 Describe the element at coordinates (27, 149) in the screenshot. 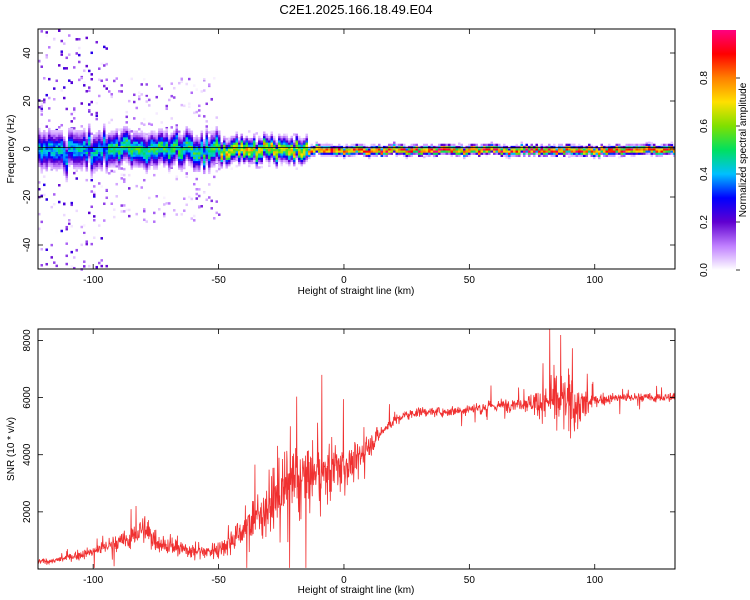

I see `spectrogram-y-tick-label: 0` at that location.